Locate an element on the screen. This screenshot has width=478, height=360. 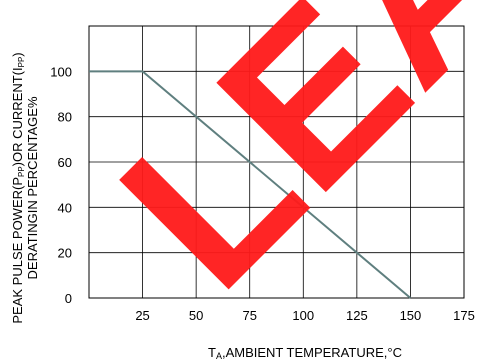
x-tick-label-50: 50 is located at coordinates (196, 315).